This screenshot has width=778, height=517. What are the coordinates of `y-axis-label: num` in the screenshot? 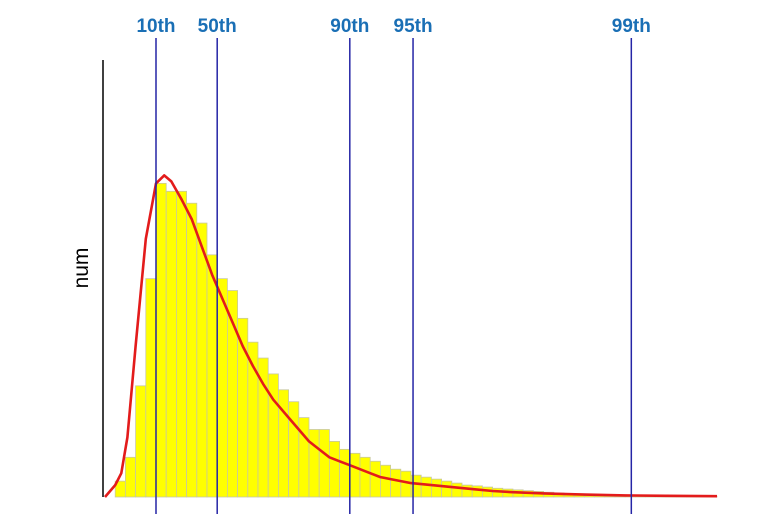 It's located at (81, 268).